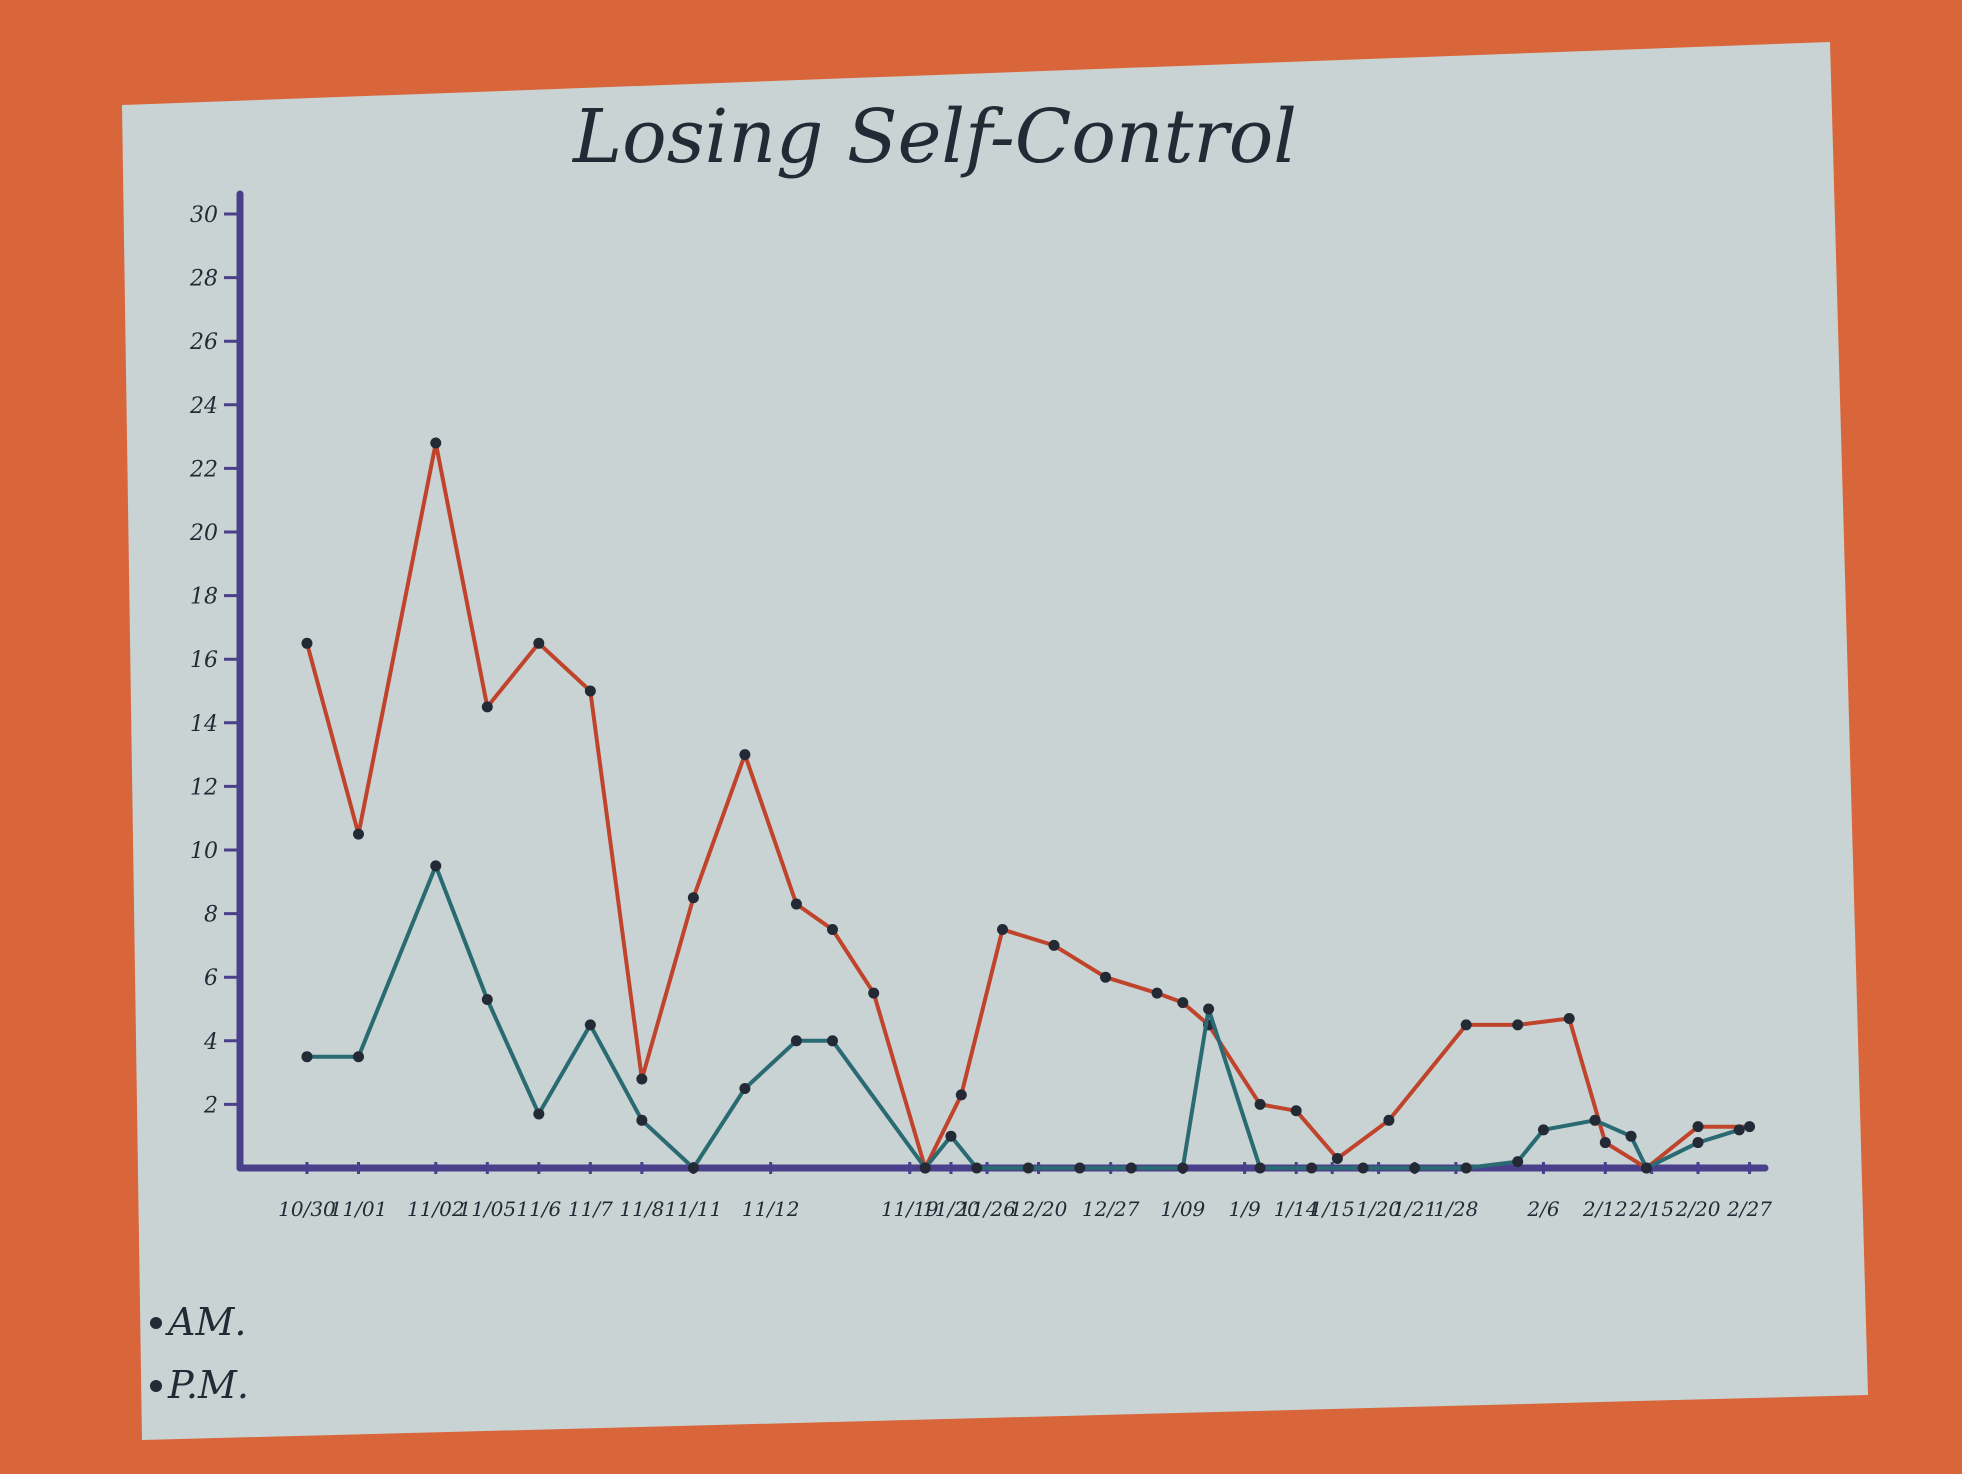  What do you see at coordinates (1651, 1209) in the screenshot?
I see `x-tick-label: 2/15` at bounding box center [1651, 1209].